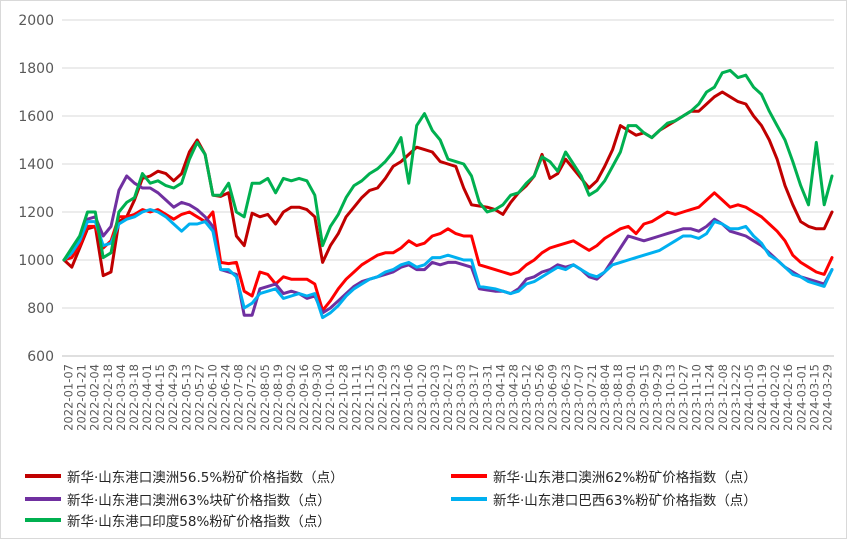  I want to click on y-tick-label: 800, so click(40, 309).